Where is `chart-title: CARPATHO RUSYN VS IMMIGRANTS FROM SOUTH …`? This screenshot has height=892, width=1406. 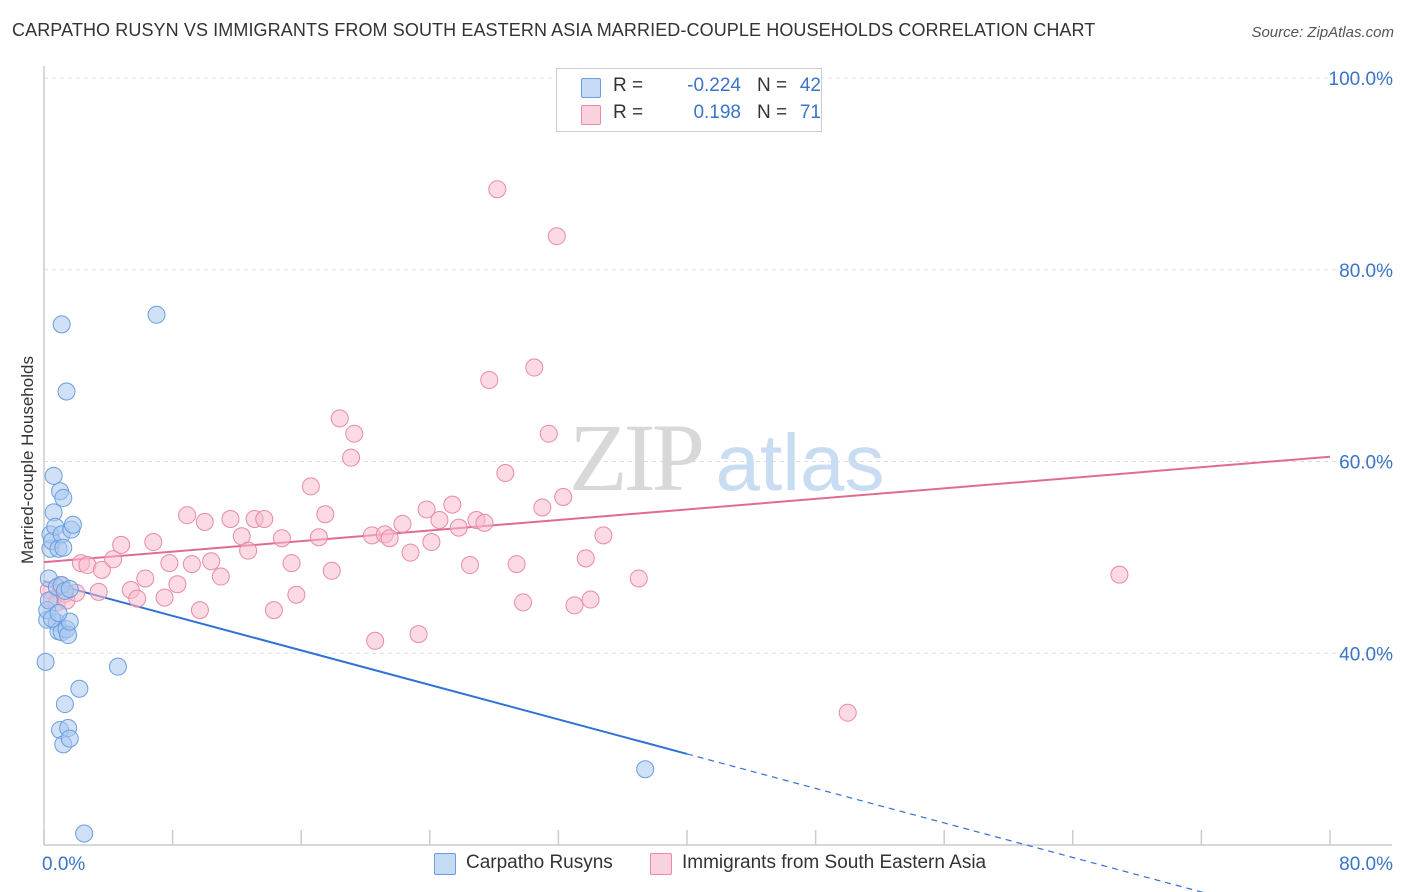
chart-title: CARPATHO RUSYN VS IMMIGRANTS FROM SOUTH … is located at coordinates (554, 30).